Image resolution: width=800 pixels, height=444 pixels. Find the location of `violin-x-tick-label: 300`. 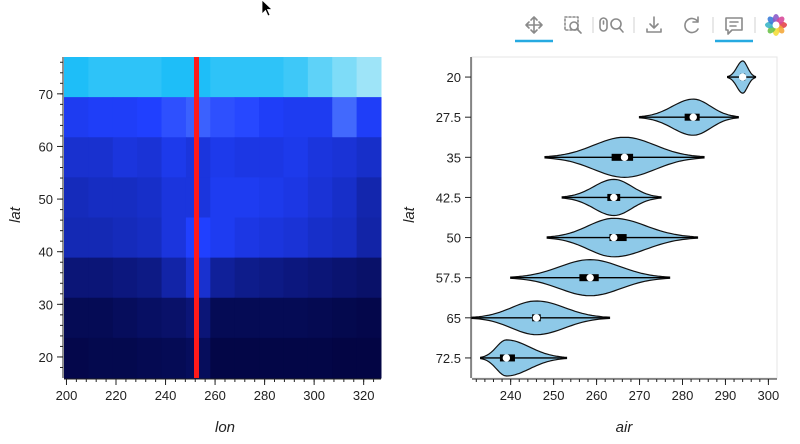

violin-x-tick-label: 300 is located at coordinates (769, 395).